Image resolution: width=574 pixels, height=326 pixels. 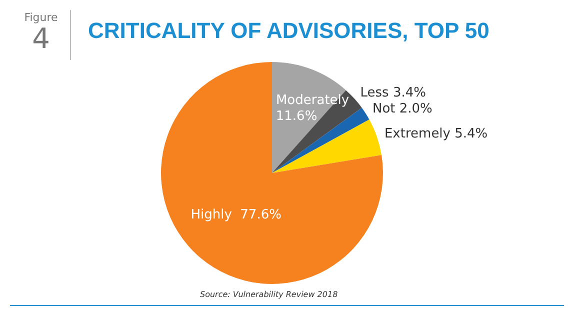 What do you see at coordinates (436, 134) in the screenshot?
I see `slice-label: Extremely 5.4%` at bounding box center [436, 134].